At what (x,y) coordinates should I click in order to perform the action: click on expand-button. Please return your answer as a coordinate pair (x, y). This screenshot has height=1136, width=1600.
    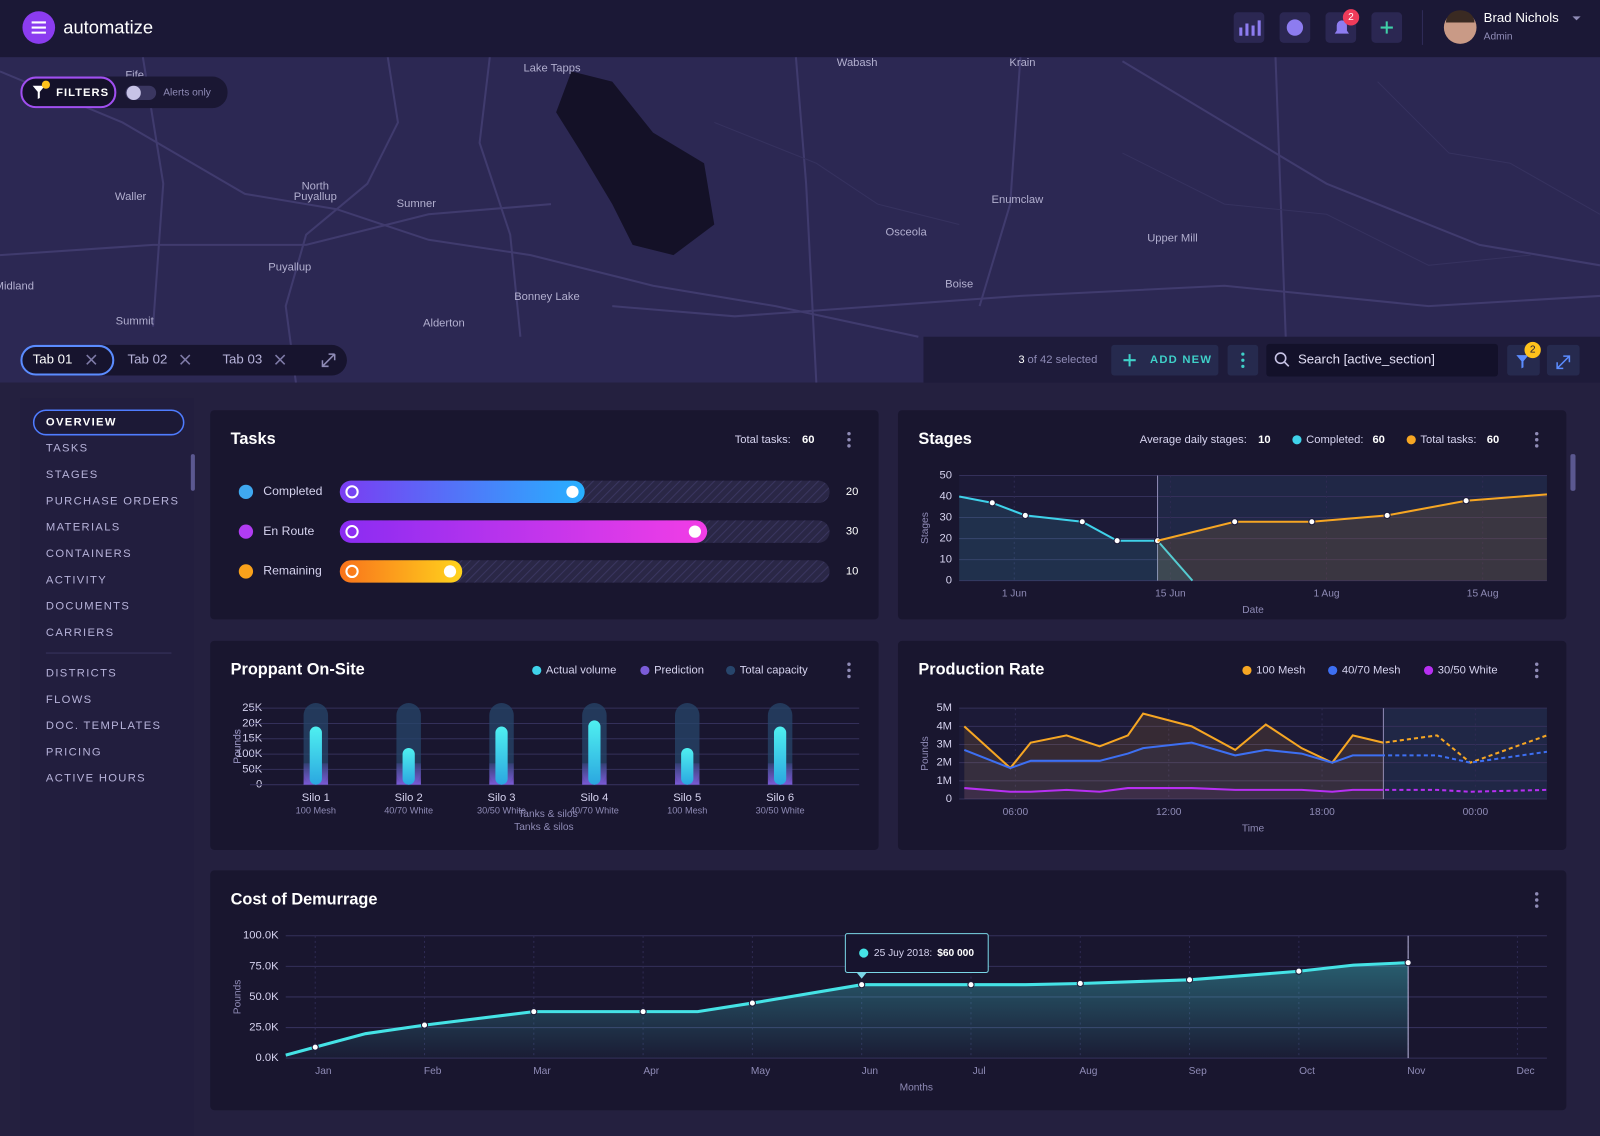
    Looking at the image, I should click on (1563, 360).